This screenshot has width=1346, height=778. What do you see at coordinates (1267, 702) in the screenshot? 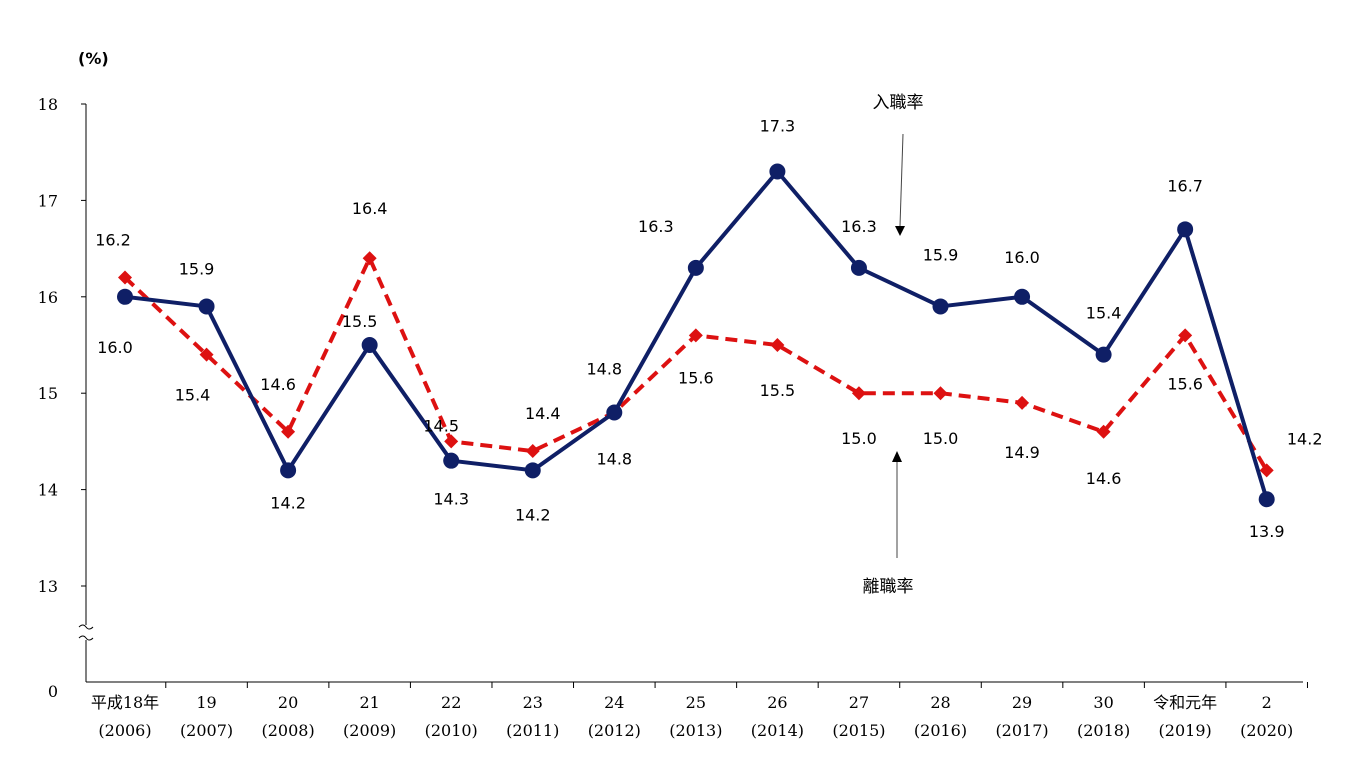
I see `x-tick-label-top: 2` at bounding box center [1267, 702].